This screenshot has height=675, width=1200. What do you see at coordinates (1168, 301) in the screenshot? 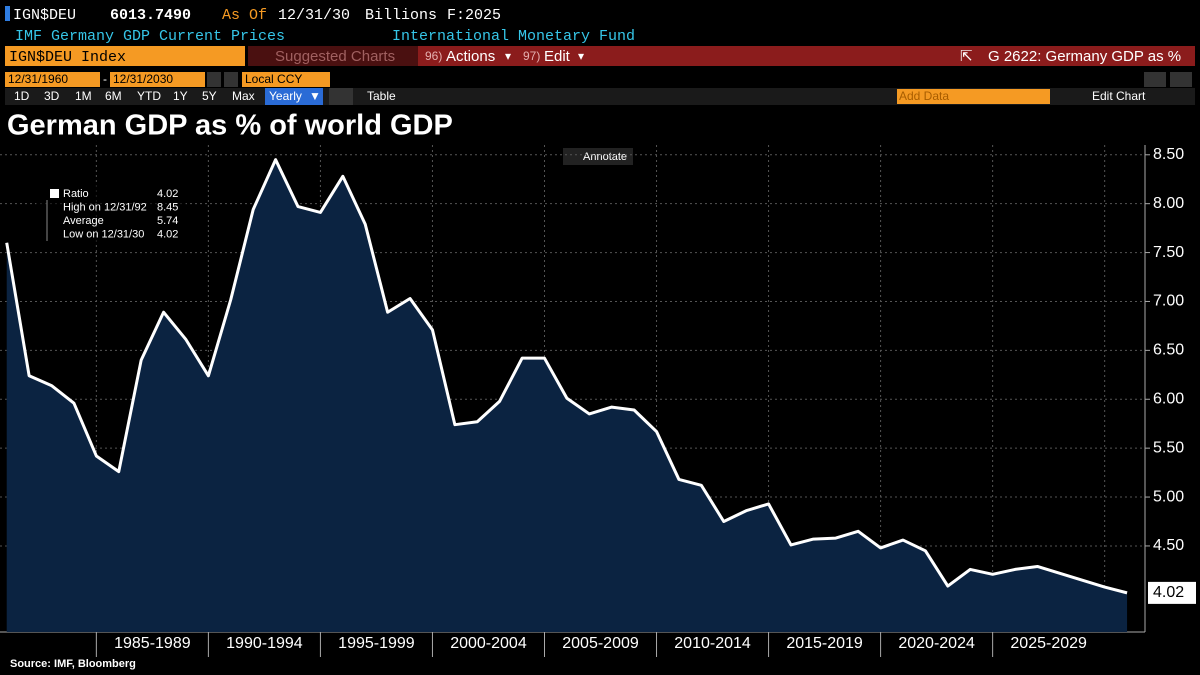
I see `y-tick-label: 7.00` at bounding box center [1168, 301].